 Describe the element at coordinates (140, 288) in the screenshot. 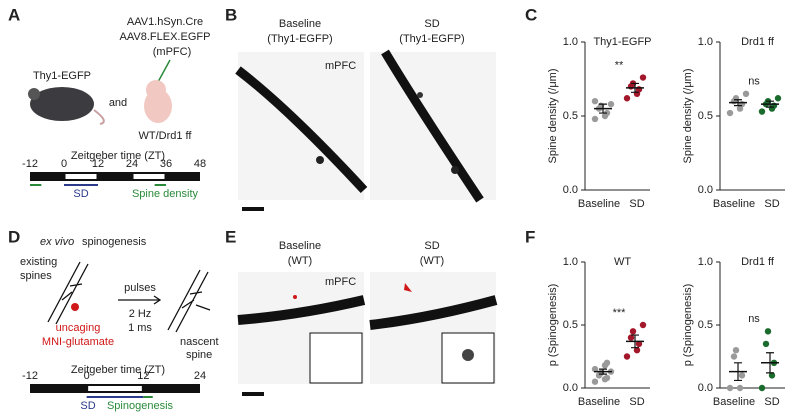

I see `text: pulses` at that location.